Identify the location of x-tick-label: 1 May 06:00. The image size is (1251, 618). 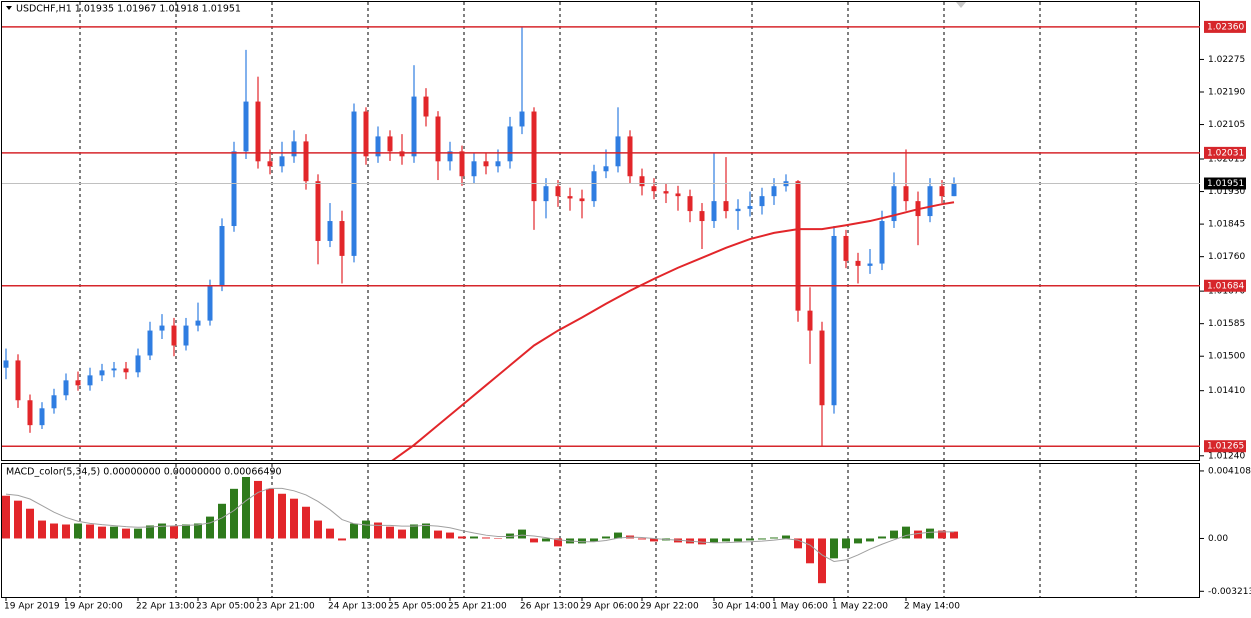
(800, 607).